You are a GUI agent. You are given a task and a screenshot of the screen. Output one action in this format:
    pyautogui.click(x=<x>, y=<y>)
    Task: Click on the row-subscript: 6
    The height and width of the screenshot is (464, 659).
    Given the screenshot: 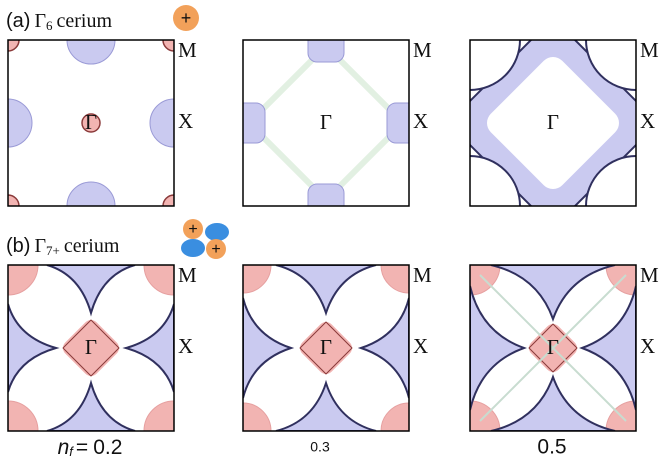 What is the action you would take?
    pyautogui.click(x=49, y=25)
    